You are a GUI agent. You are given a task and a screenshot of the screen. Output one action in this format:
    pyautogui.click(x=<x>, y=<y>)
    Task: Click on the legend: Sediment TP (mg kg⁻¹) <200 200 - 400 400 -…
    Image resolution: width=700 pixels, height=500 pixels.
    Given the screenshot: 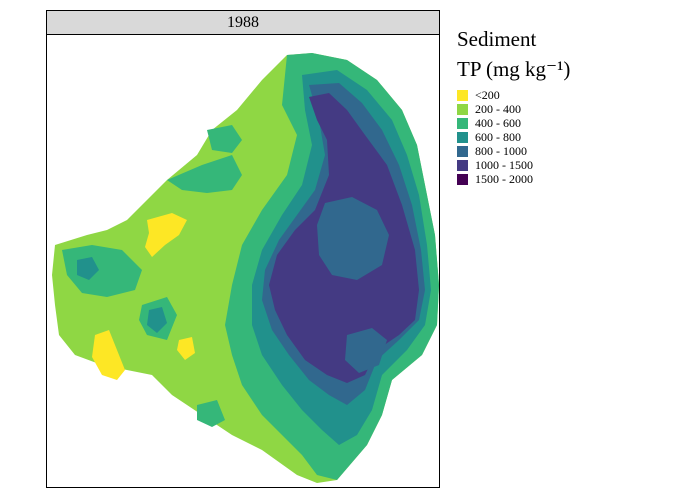 What is the action you would take?
    pyautogui.click(x=513, y=105)
    